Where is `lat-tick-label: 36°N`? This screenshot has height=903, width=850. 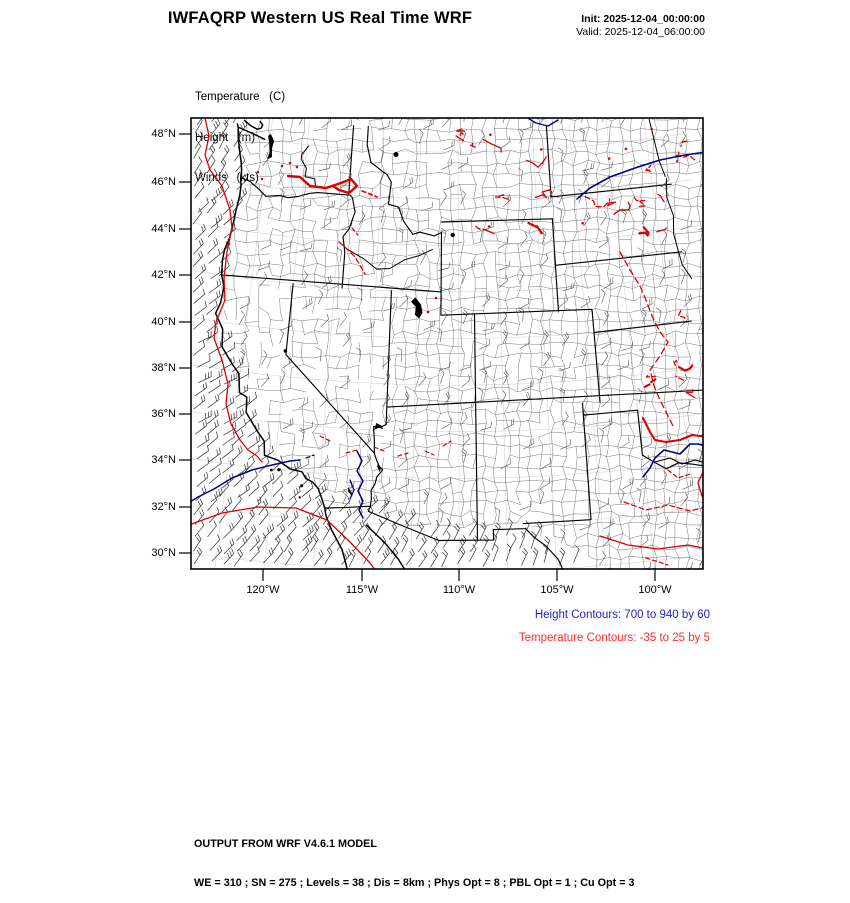 lat-tick-label: 36°N is located at coordinates (163, 414).